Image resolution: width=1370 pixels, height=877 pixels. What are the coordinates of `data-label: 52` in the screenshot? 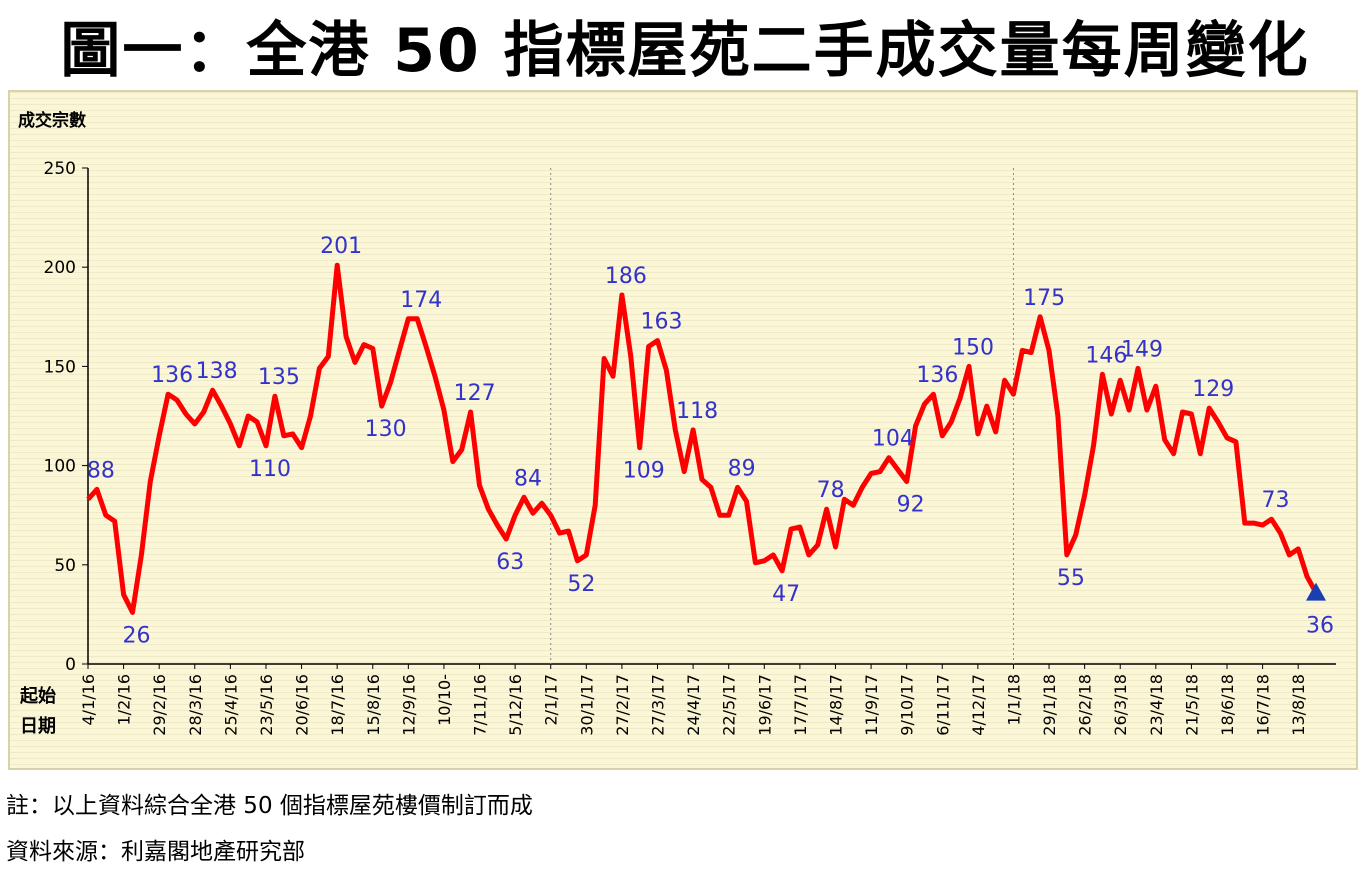 It's located at (581, 584).